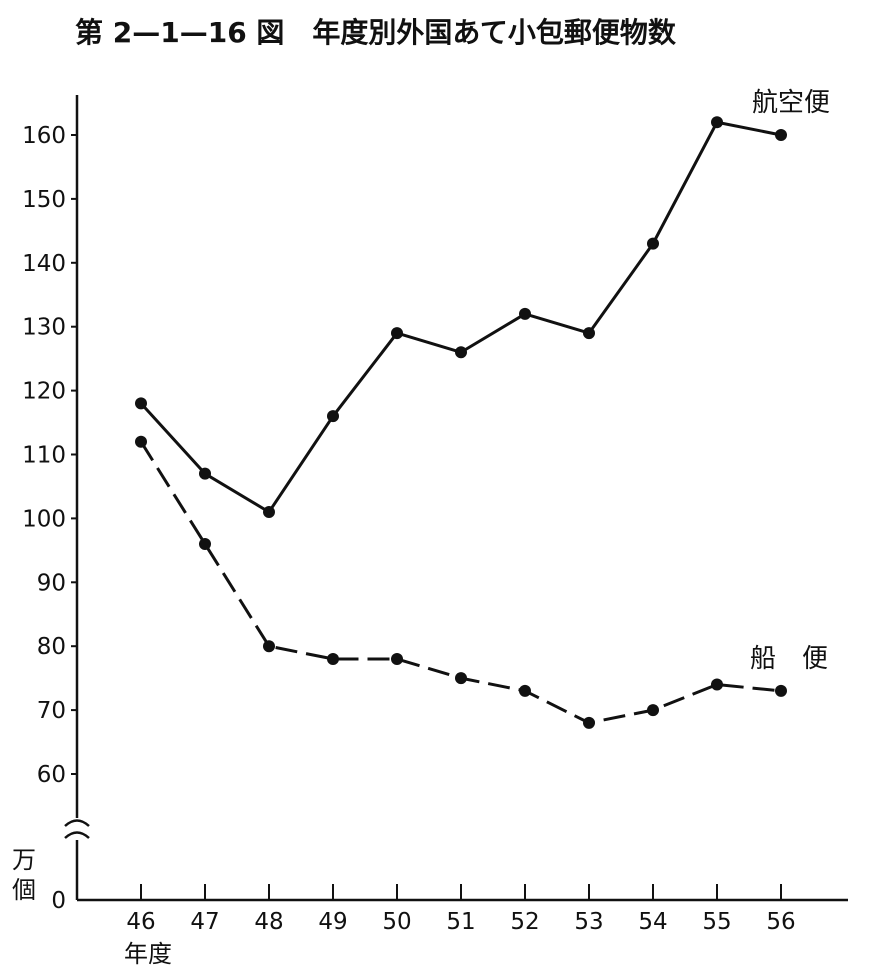 Image resolution: width=871 pixels, height=975 pixels. What do you see at coordinates (376, 32) in the screenshot?
I see `chart-title: 第 2—1—16 図 年度別外国あて小包郵便物数` at bounding box center [376, 32].